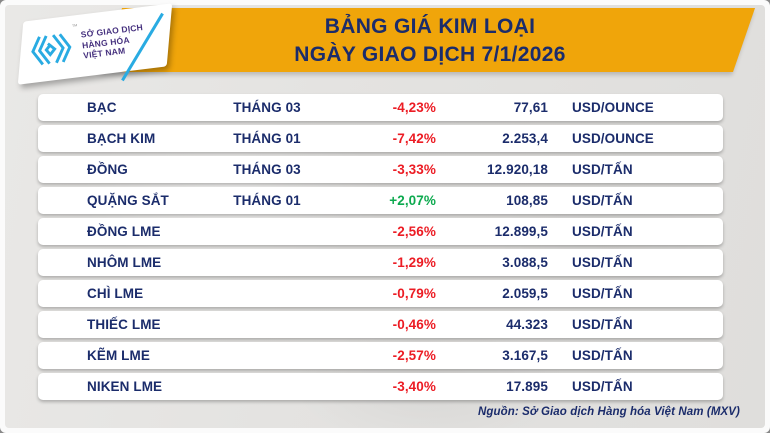 This screenshot has height=433, width=770. Describe the element at coordinates (414, 138) in the screenshot. I see `change-percent: -7,42%` at that location.